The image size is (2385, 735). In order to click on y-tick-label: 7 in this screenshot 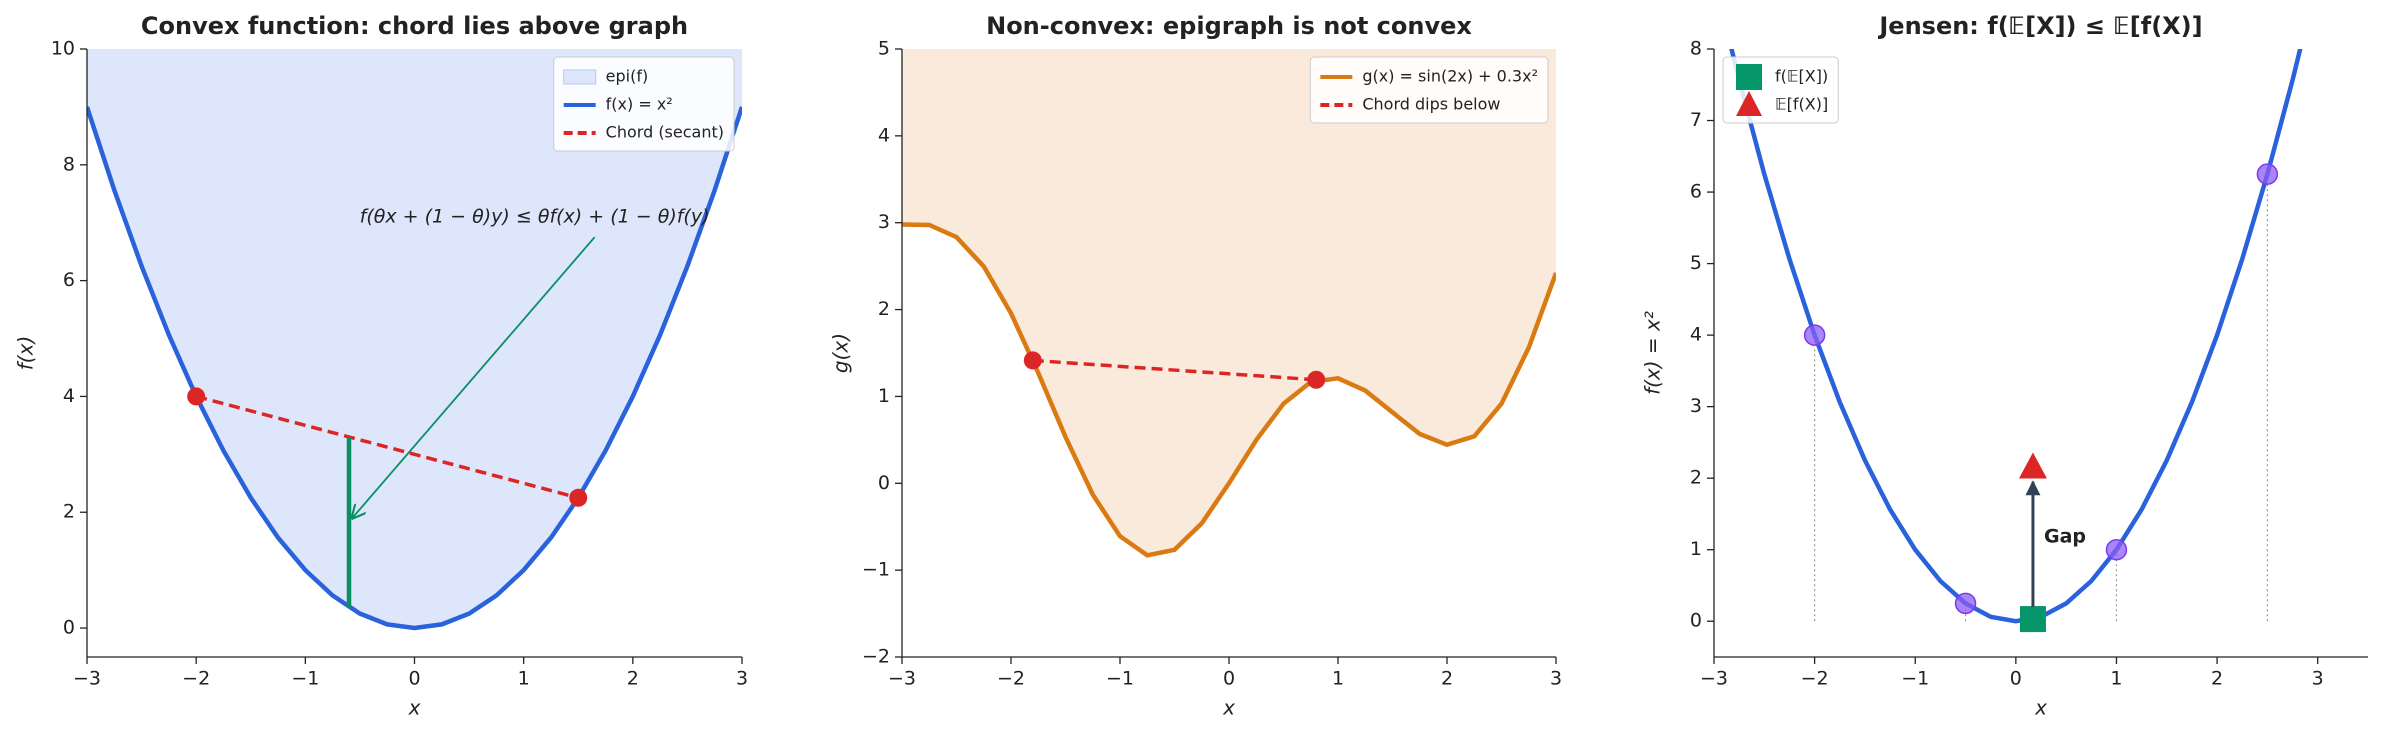, I will do `click(1696, 120)`.